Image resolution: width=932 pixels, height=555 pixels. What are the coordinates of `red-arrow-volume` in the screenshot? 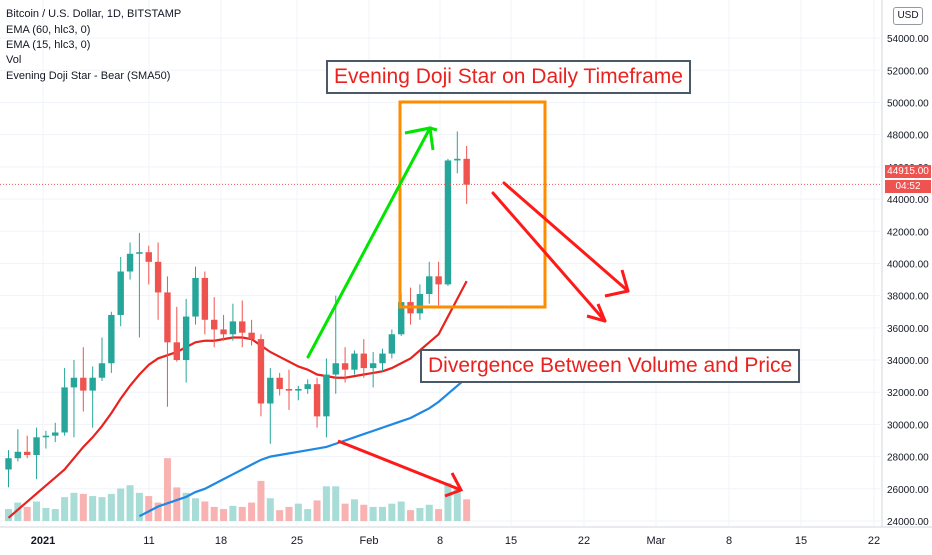 It's located at (399, 465).